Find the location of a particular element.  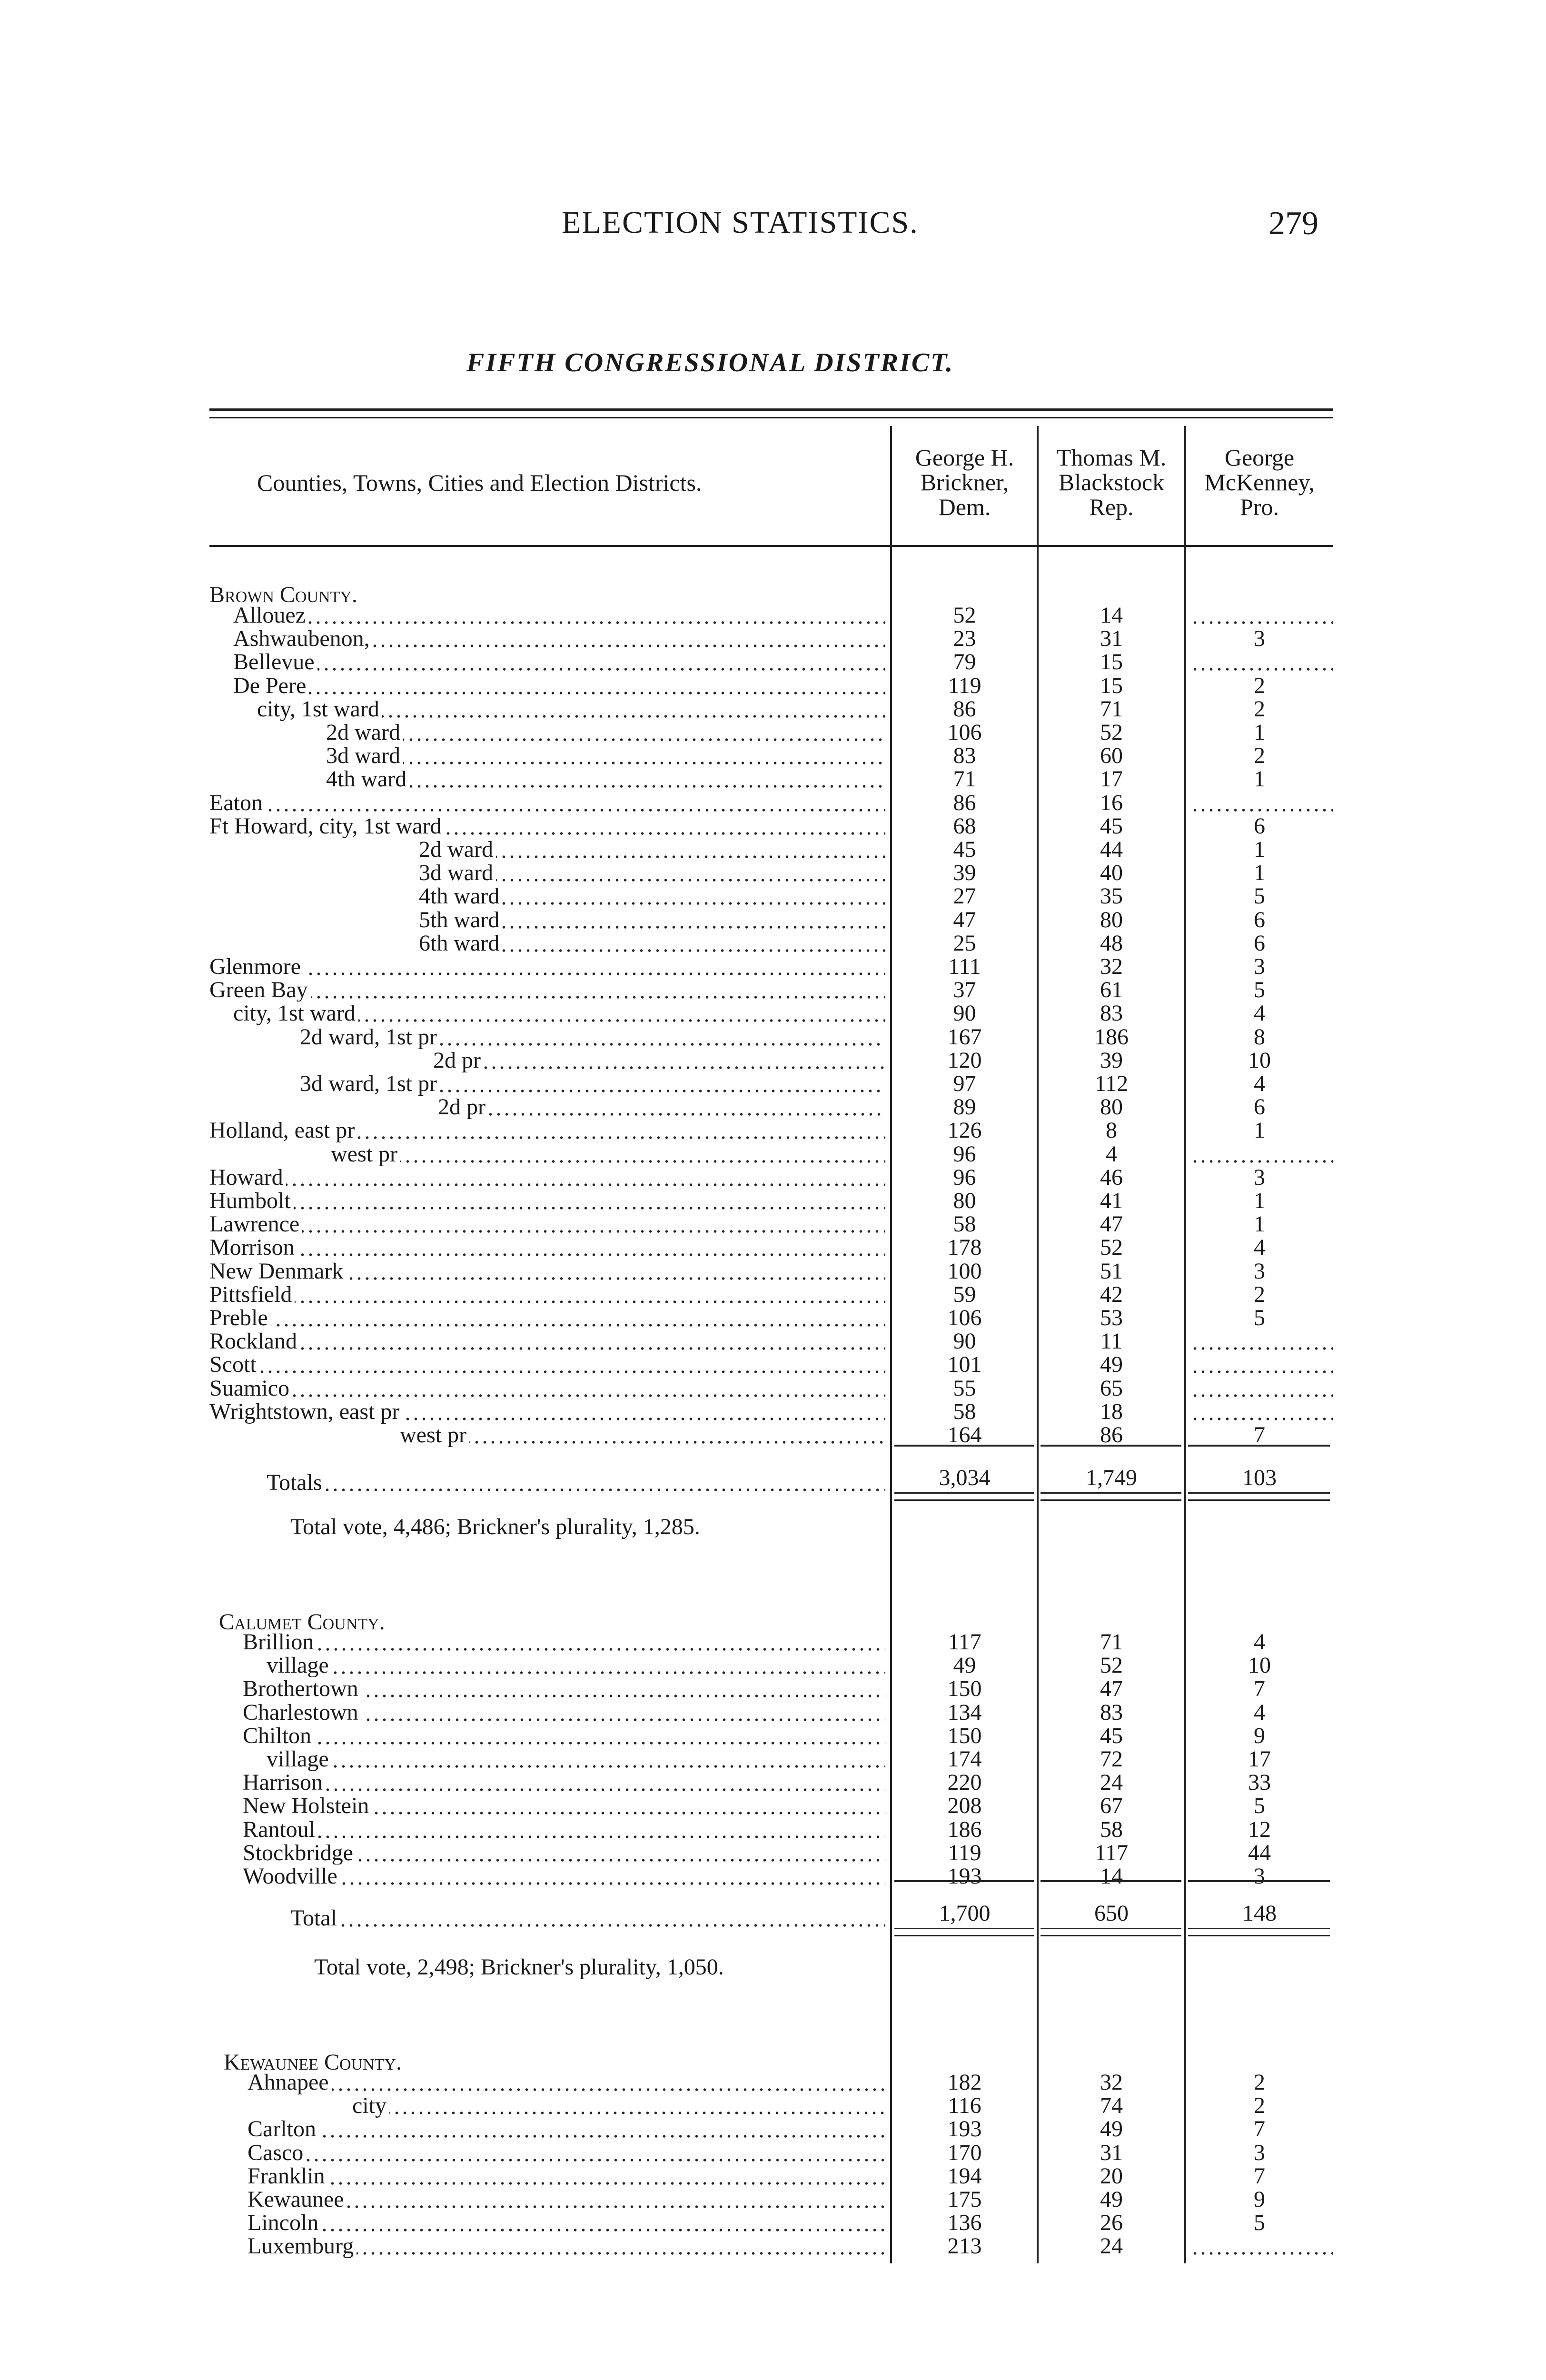

vote-rep: 11 is located at coordinates (1111, 1341).